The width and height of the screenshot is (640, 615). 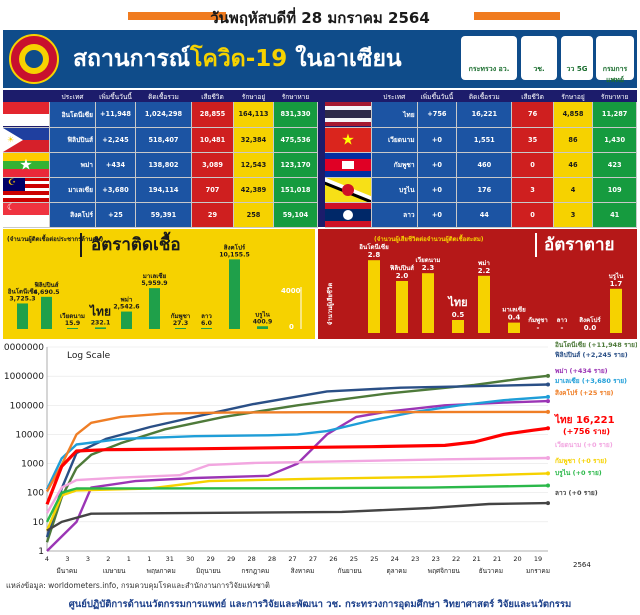 I want to click on total-cases-cell: 16,221, so click(x=484, y=115).